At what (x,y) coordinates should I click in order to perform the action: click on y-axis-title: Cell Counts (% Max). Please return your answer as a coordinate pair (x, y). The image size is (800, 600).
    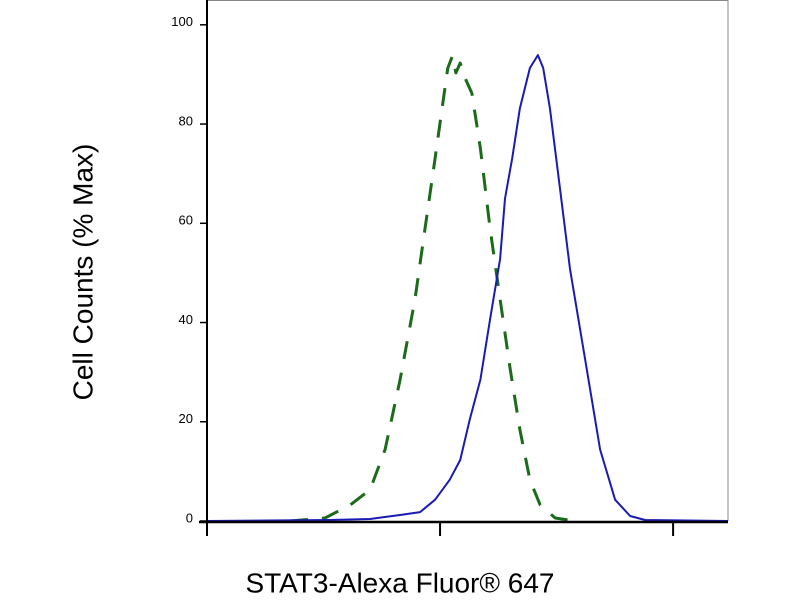
    Looking at the image, I should click on (82, 272).